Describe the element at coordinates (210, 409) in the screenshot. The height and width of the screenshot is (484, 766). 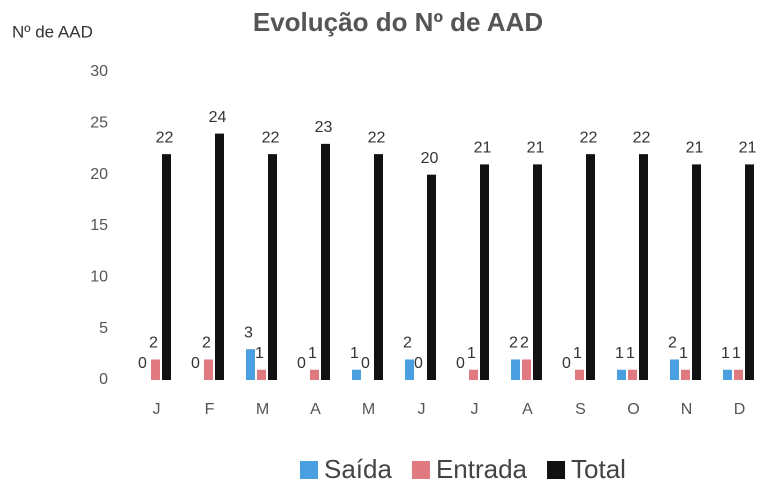
I see `x-tick-label: F` at that location.